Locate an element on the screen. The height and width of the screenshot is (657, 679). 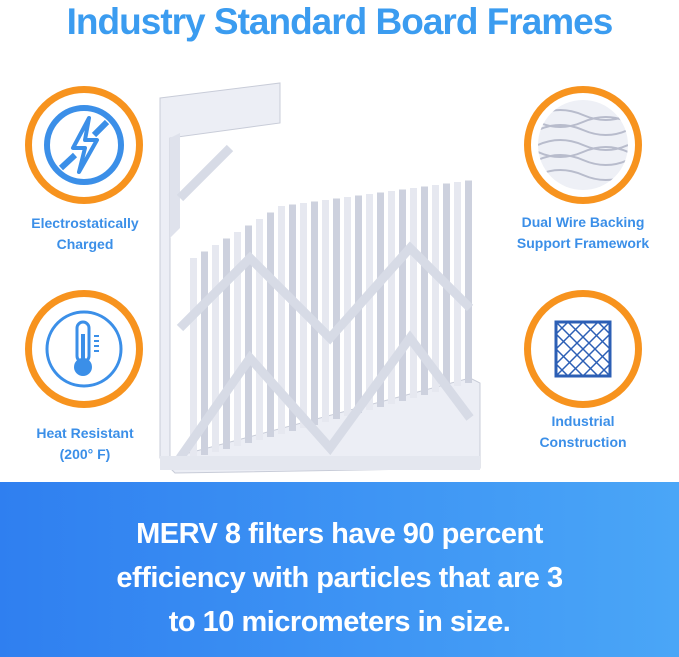
electrostatic-badge is located at coordinates (84, 145).